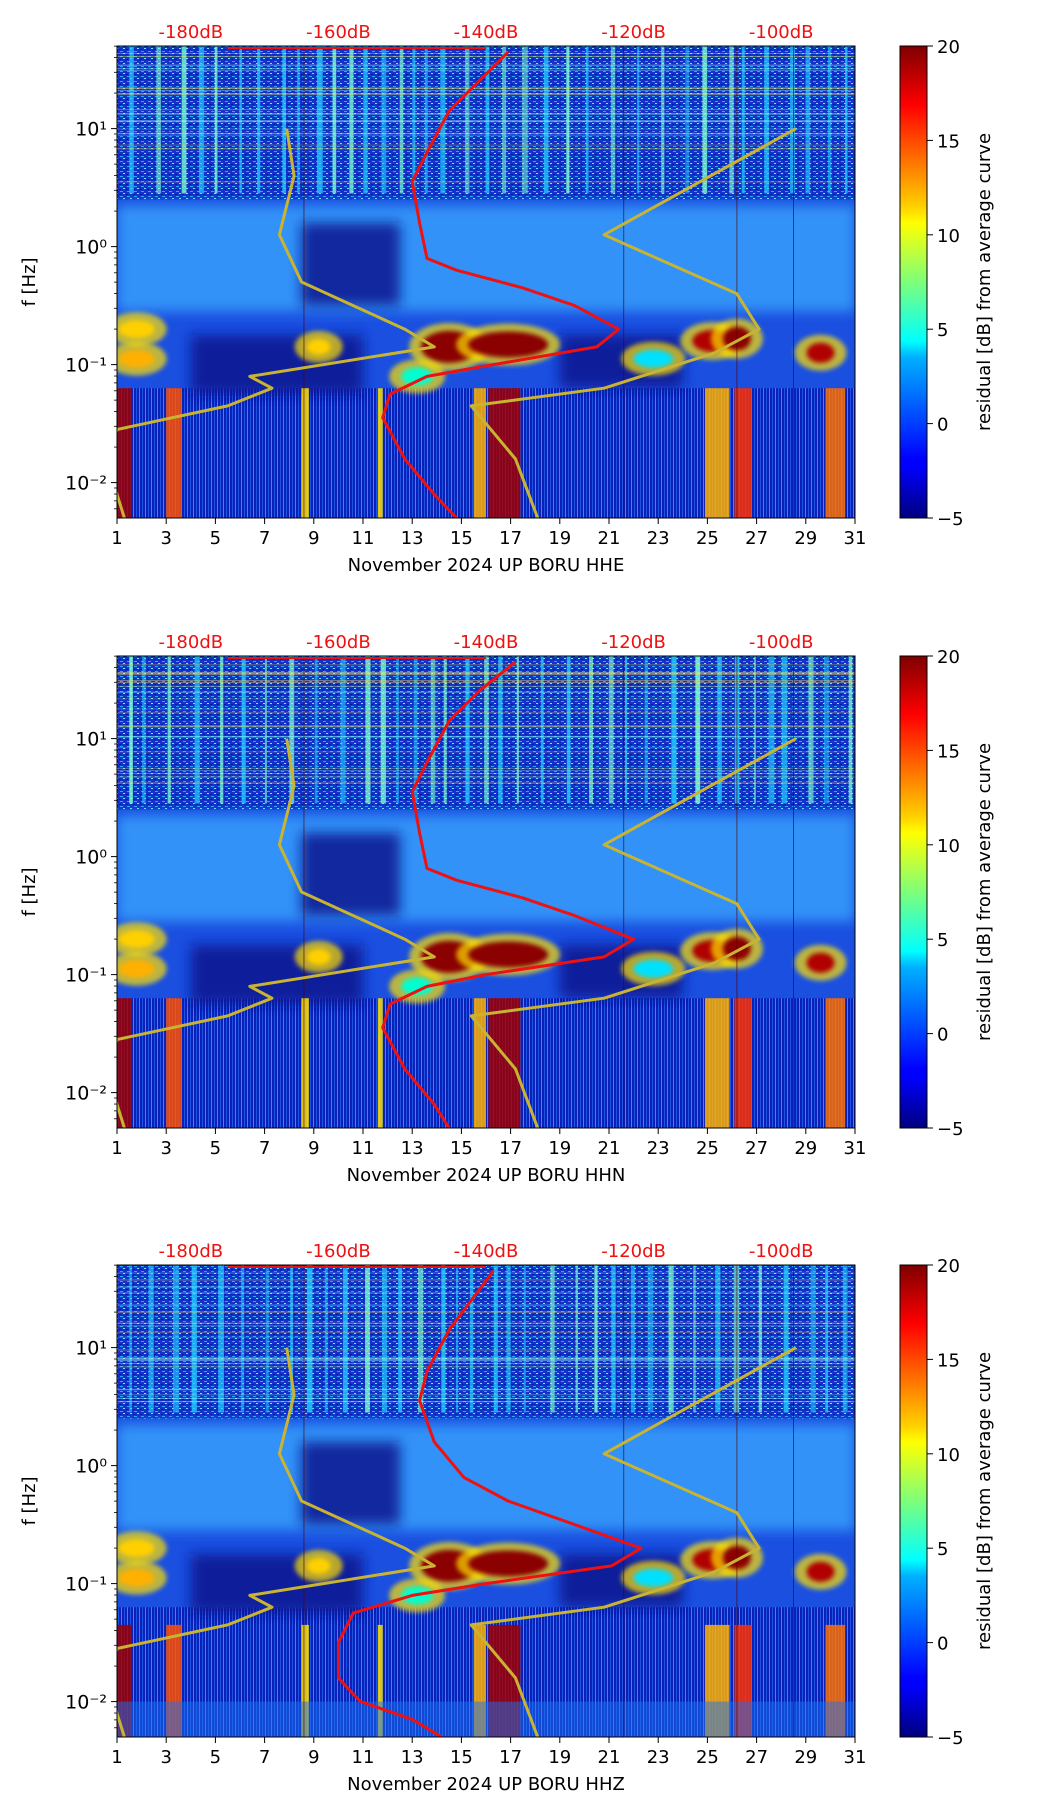 The width and height of the screenshot is (1052, 1806). I want to click on x-tick-label: 27, so click(756, 538).